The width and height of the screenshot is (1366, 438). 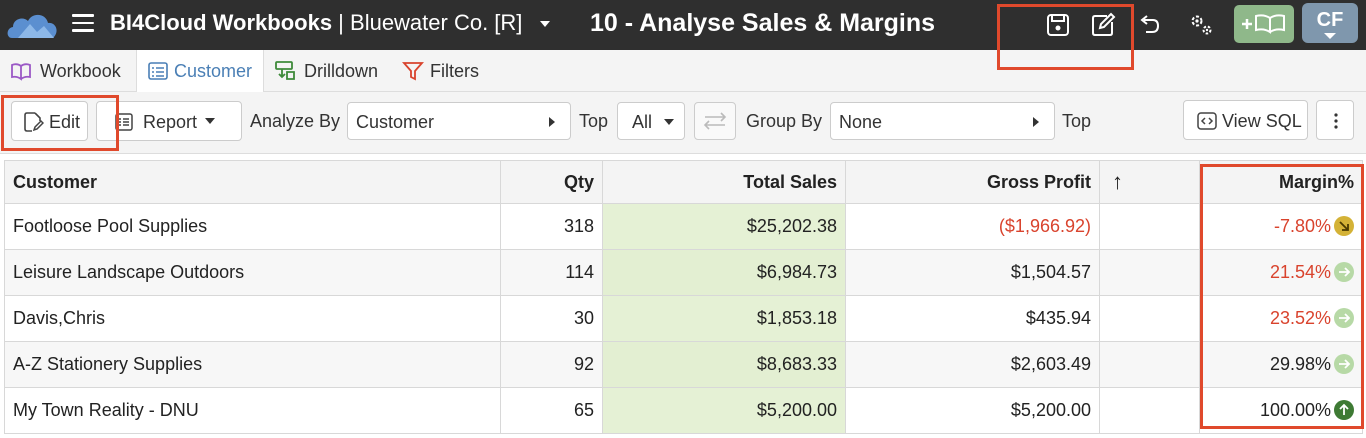 What do you see at coordinates (1295, 410) in the screenshot?
I see `margin-value: 100.00%` at bounding box center [1295, 410].